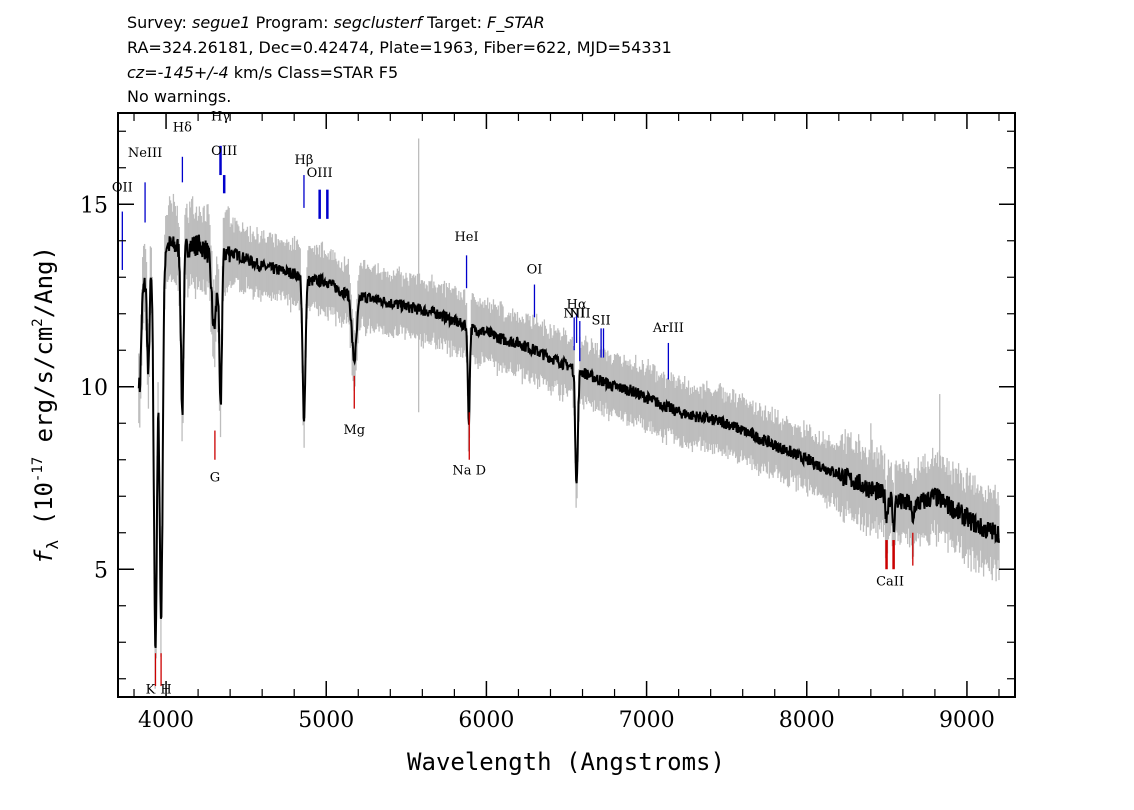 This screenshot has height=810, width=1134. What do you see at coordinates (807, 720) in the screenshot?
I see `x-tick-label: 8000` at bounding box center [807, 720].